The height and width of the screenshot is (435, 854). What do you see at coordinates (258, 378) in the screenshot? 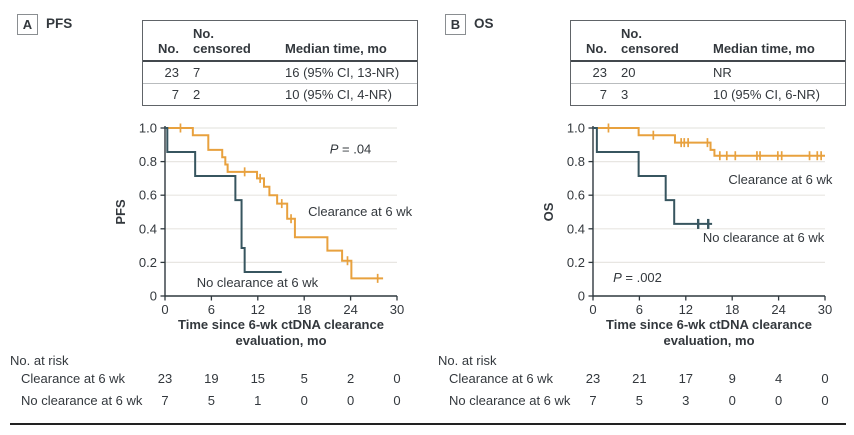
I see `risk-value: 15` at bounding box center [258, 378].